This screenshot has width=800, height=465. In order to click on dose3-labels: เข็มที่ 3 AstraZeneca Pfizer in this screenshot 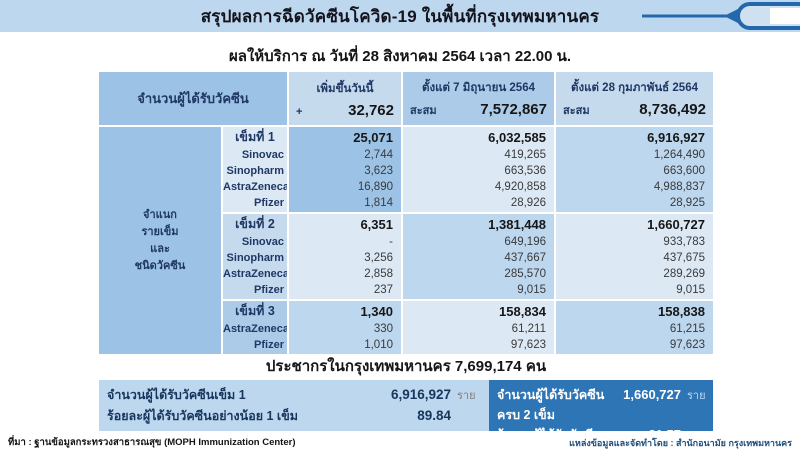, I will do `click(255, 327)`.